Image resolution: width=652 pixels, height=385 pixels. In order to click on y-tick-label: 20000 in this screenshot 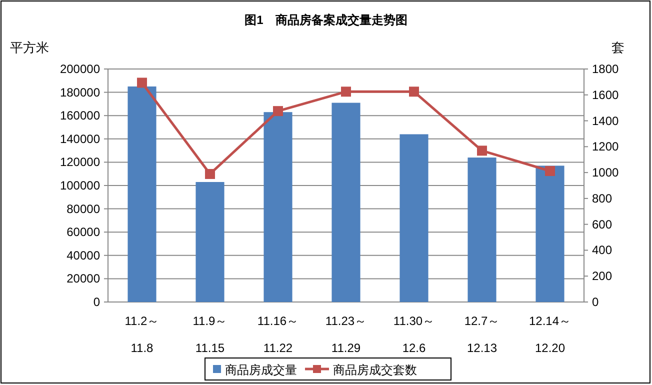, I will do `click(83, 279)`.